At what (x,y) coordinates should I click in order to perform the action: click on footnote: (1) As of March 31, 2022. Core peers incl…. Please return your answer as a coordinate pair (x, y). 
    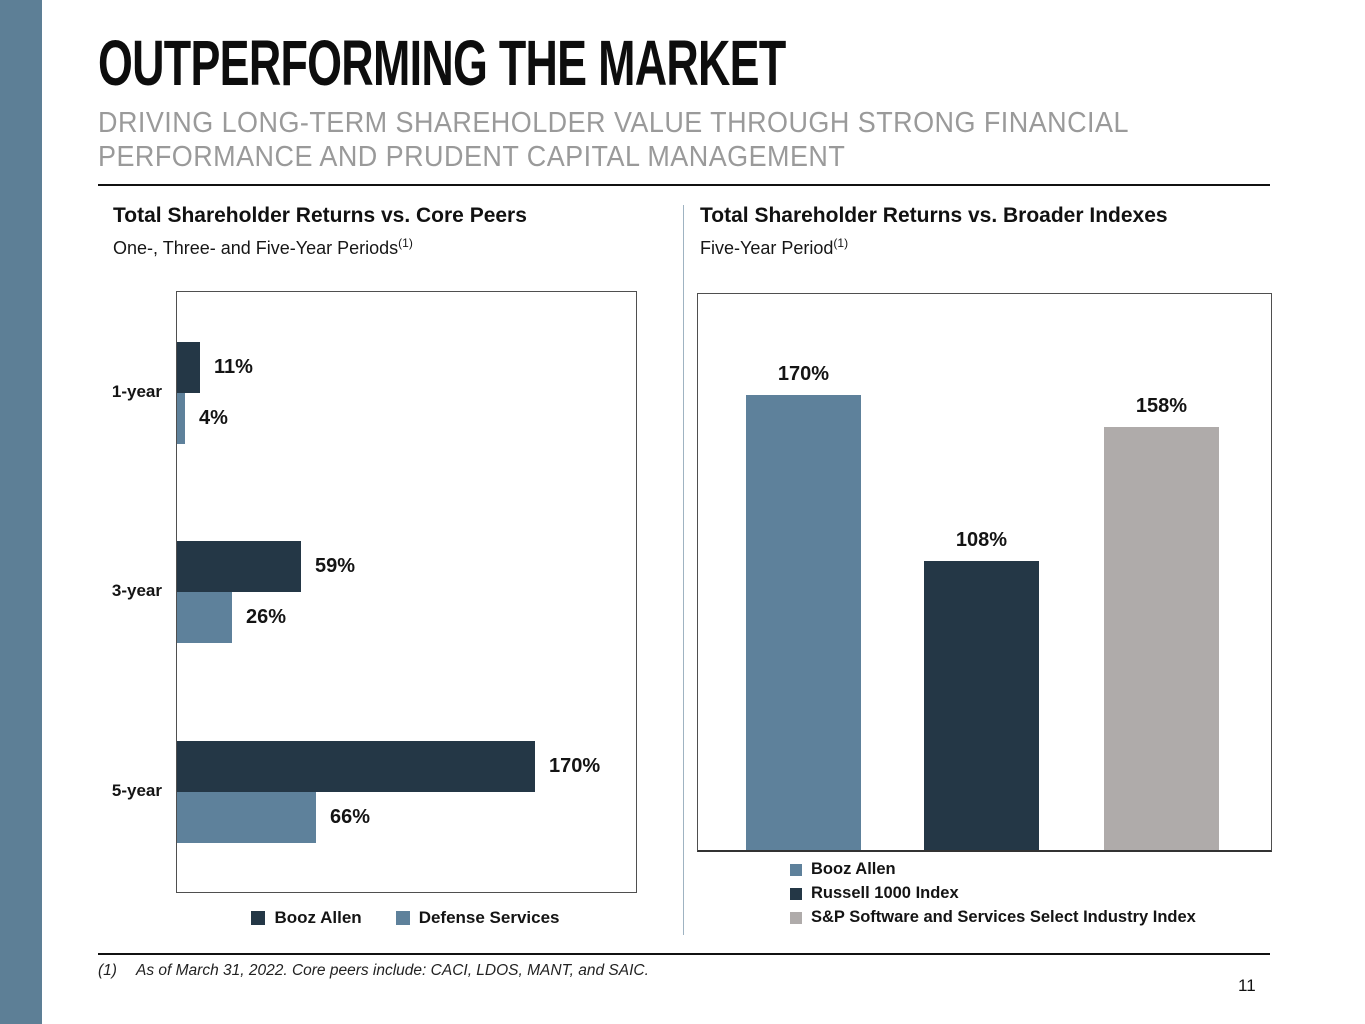
    Looking at the image, I should click on (373, 971).